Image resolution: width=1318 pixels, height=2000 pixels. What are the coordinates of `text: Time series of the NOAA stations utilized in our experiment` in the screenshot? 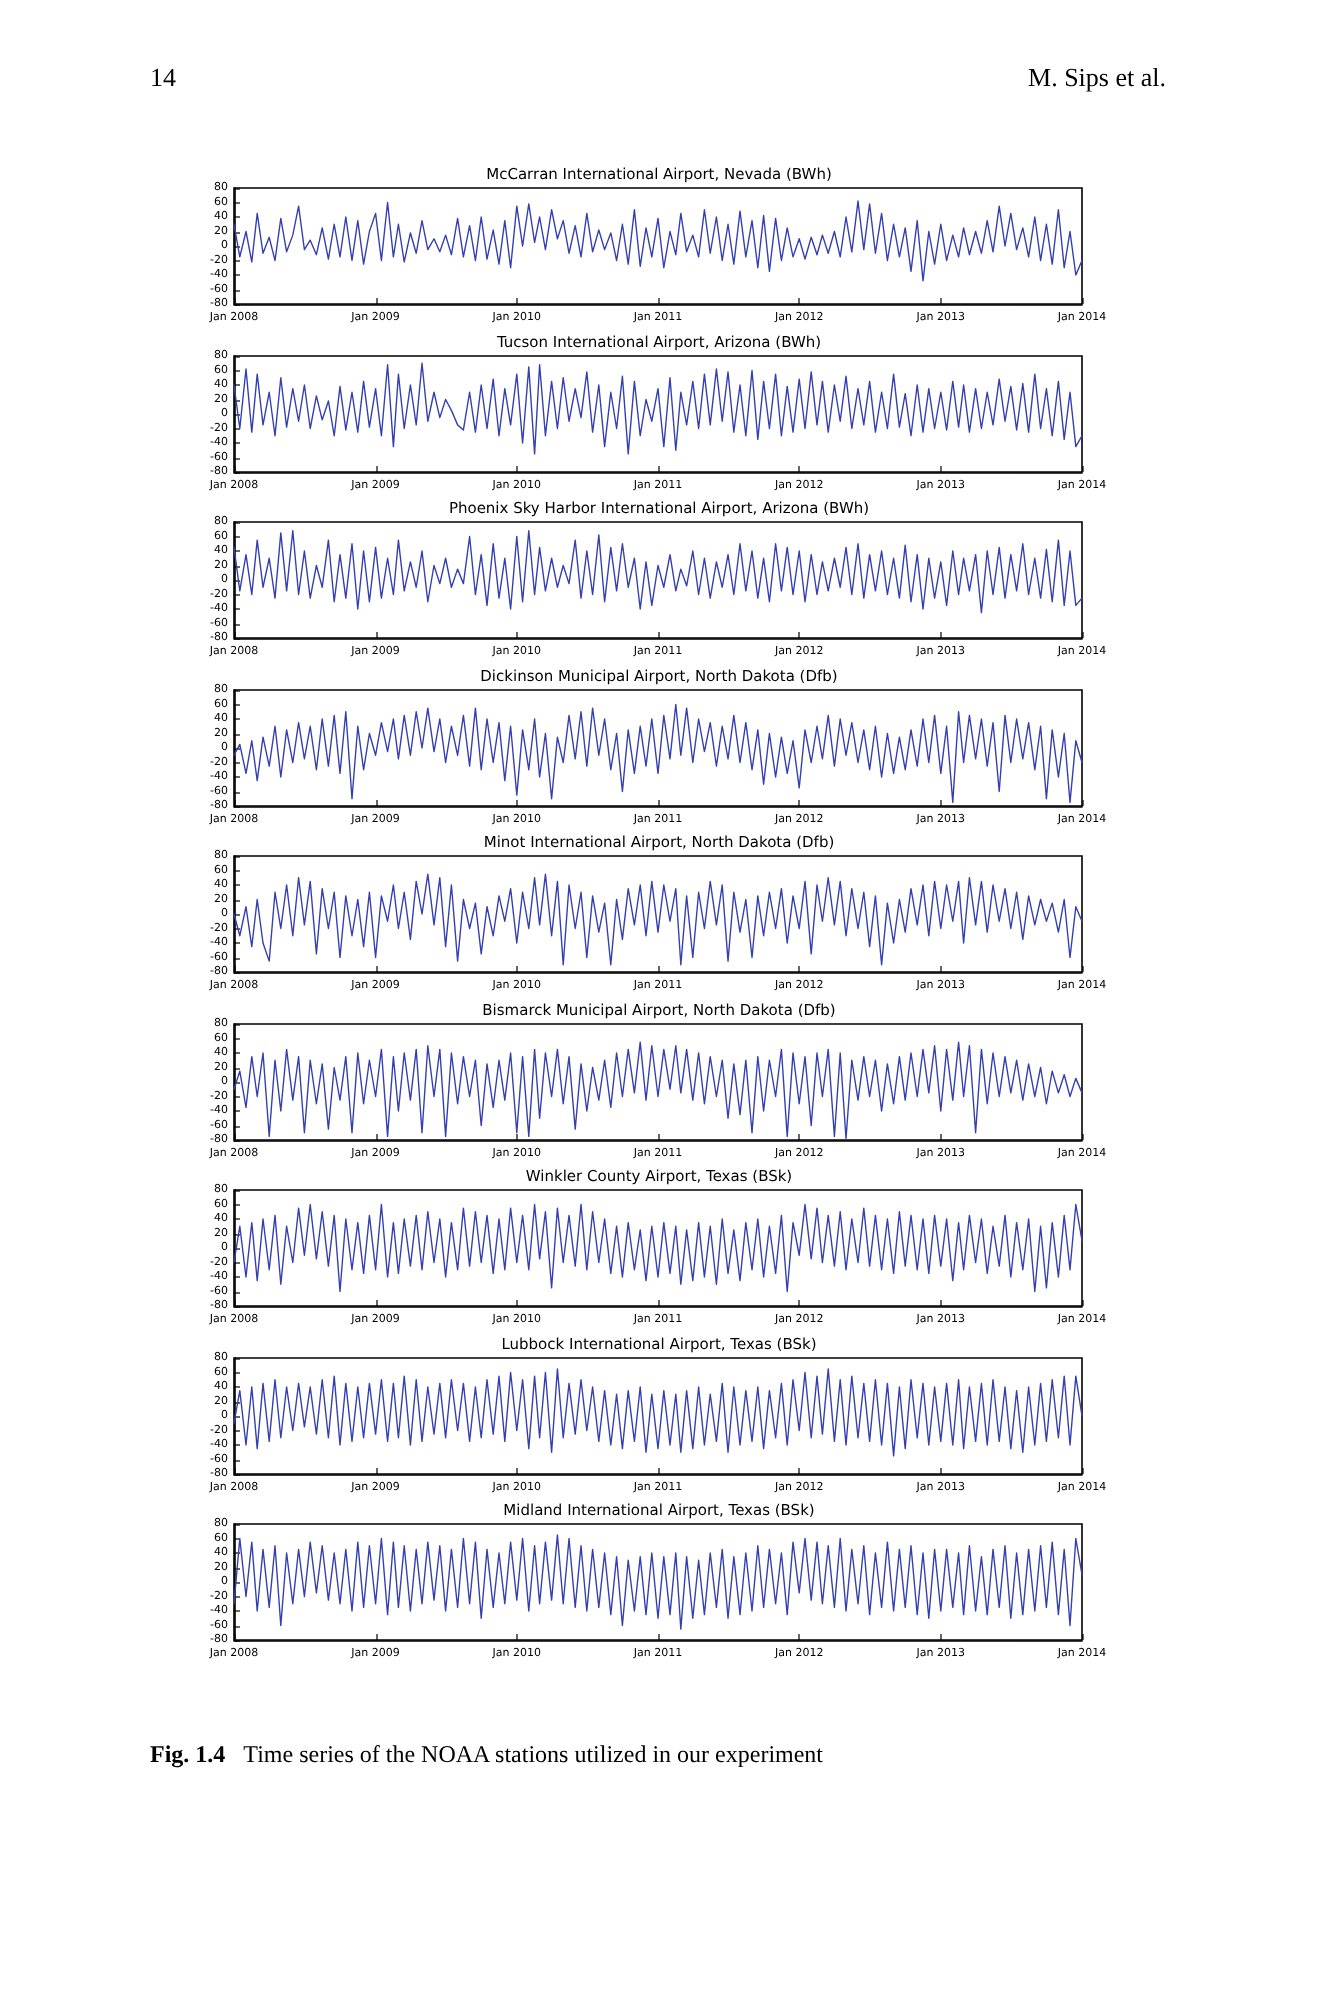 It's located at (533, 1754).